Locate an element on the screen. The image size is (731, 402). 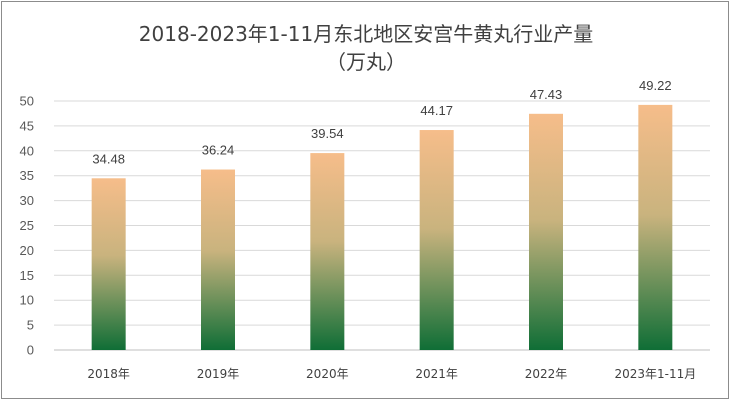
y-tick-label: 25 is located at coordinates (27, 225).